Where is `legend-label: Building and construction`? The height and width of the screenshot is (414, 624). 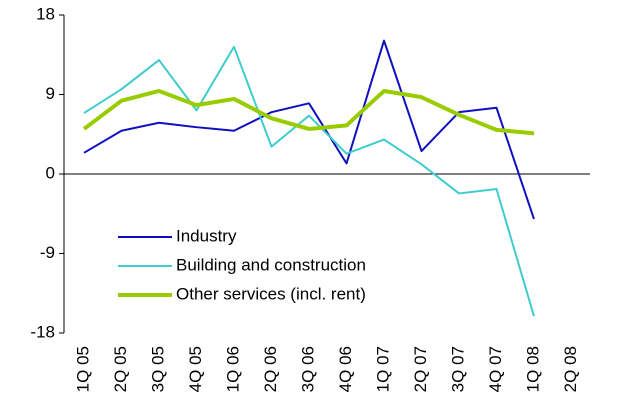
legend-label: Building and construction is located at coordinates (271, 264).